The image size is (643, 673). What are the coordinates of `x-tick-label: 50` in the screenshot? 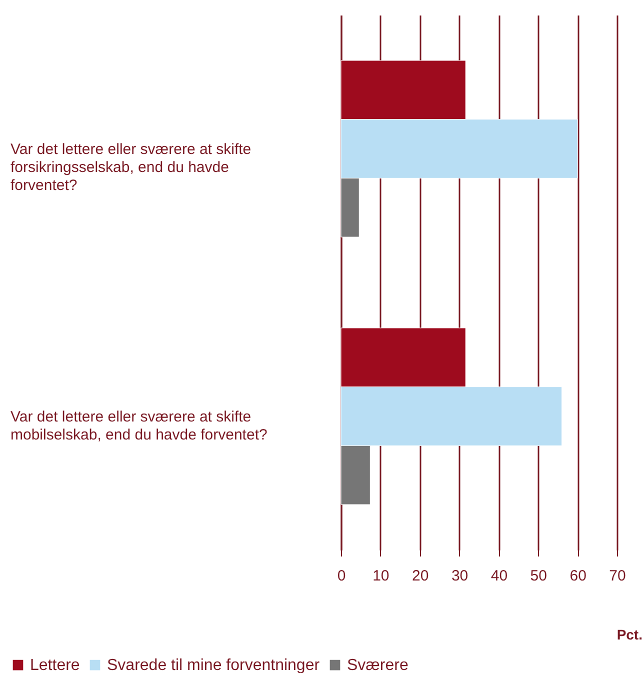 It's located at (538, 576).